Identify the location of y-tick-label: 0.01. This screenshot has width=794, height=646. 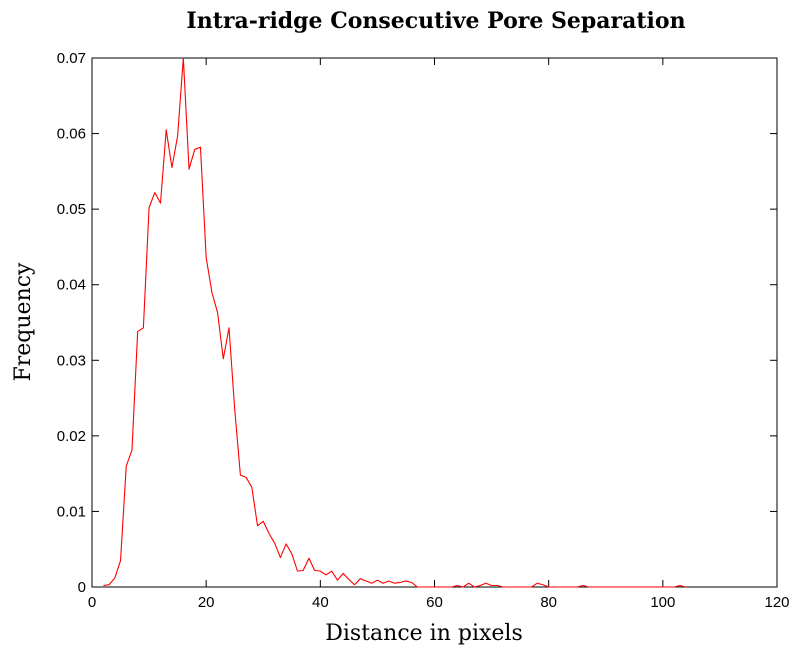
(71, 511).